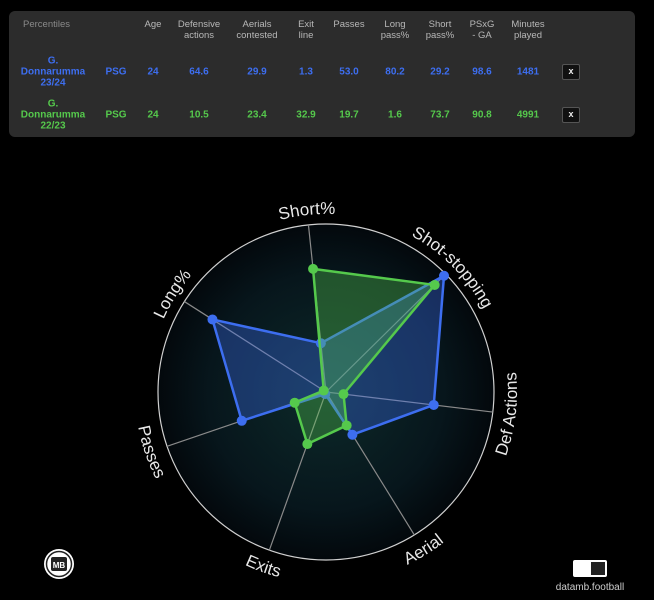 The width and height of the screenshot is (654, 600). Describe the element at coordinates (528, 115) in the screenshot. I see `minutes-played: 4991` at that location.